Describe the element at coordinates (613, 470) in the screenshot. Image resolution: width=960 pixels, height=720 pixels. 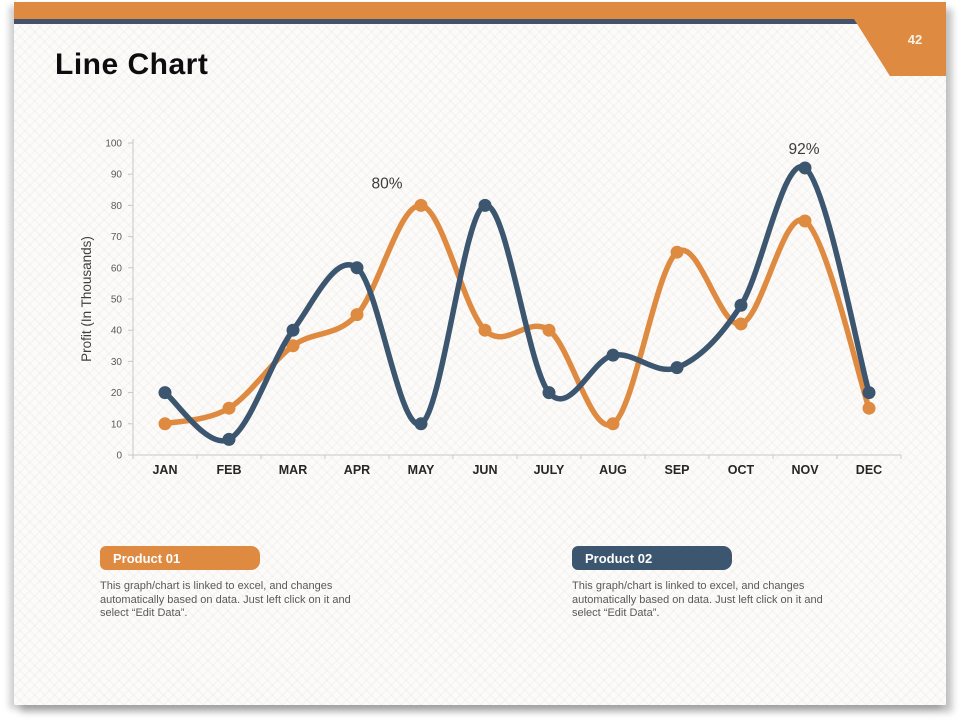
I see `x-tick-label: AUG` at that location.